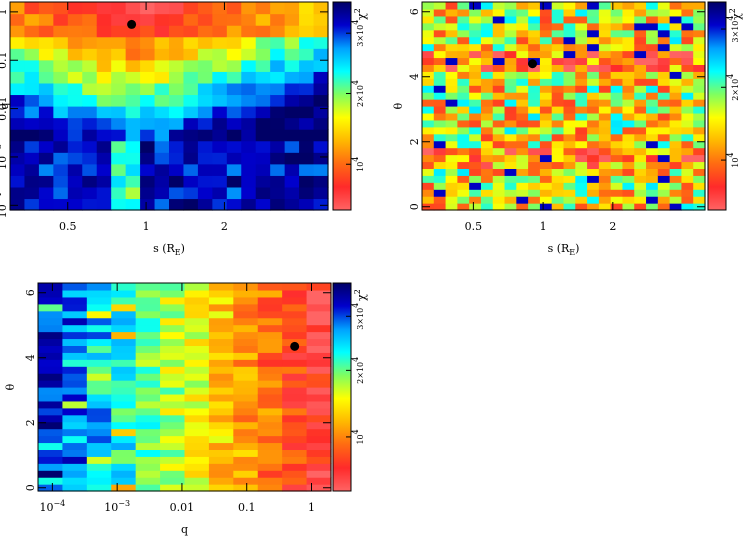 This screenshot has height=537, width=754. What do you see at coordinates (30, 292) in the screenshot?
I see `y-tick-label: 6` at bounding box center [30, 292].